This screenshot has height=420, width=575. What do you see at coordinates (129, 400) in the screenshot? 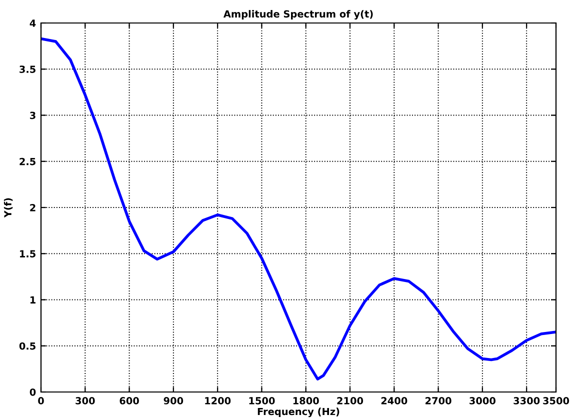
I see `x-tick-label: 600` at bounding box center [129, 400].